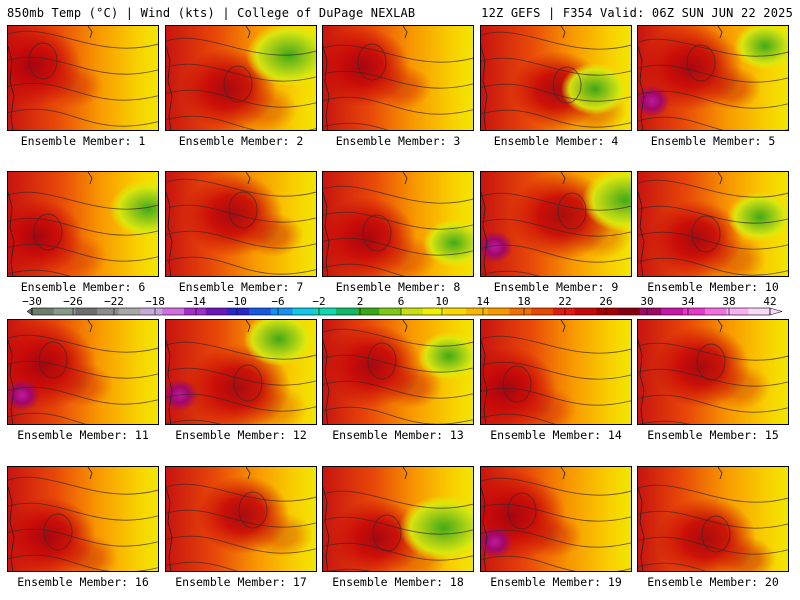 The image size is (800, 600). Describe the element at coordinates (564, 302) in the screenshot. I see `colorbar-tick-label: 22` at that location.